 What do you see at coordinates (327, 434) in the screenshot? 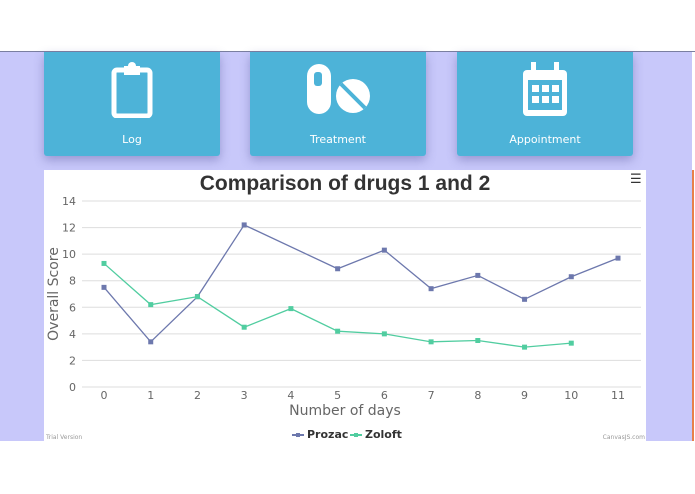
I see `legend-label: Prozac` at bounding box center [327, 434].